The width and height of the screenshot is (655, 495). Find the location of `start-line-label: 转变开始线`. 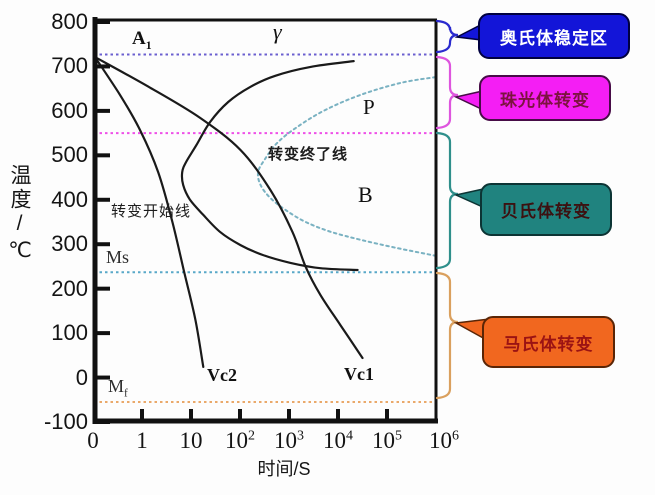

start-line-label: 转变开始线 is located at coordinates (151, 211).